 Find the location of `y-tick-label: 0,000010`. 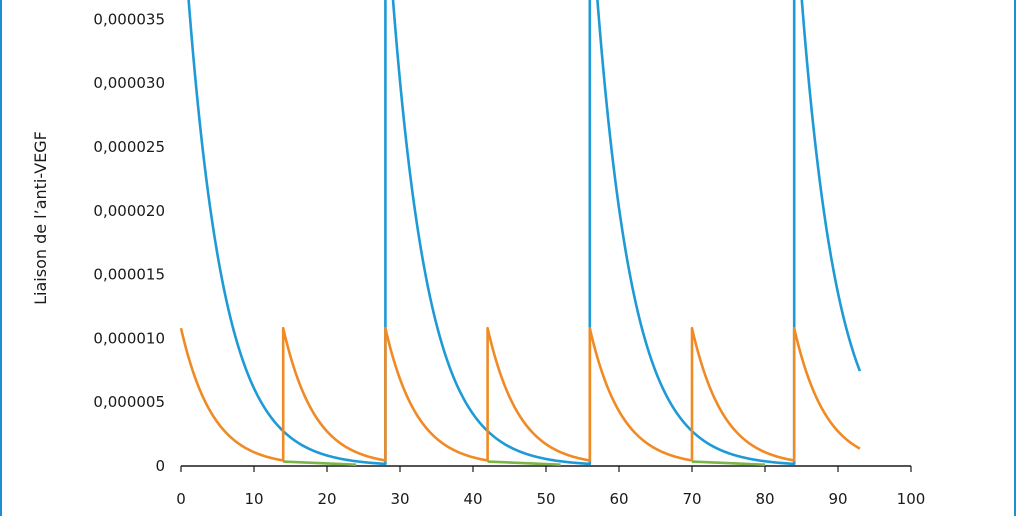

y-tick-label: 0,000010 is located at coordinates (129, 338).